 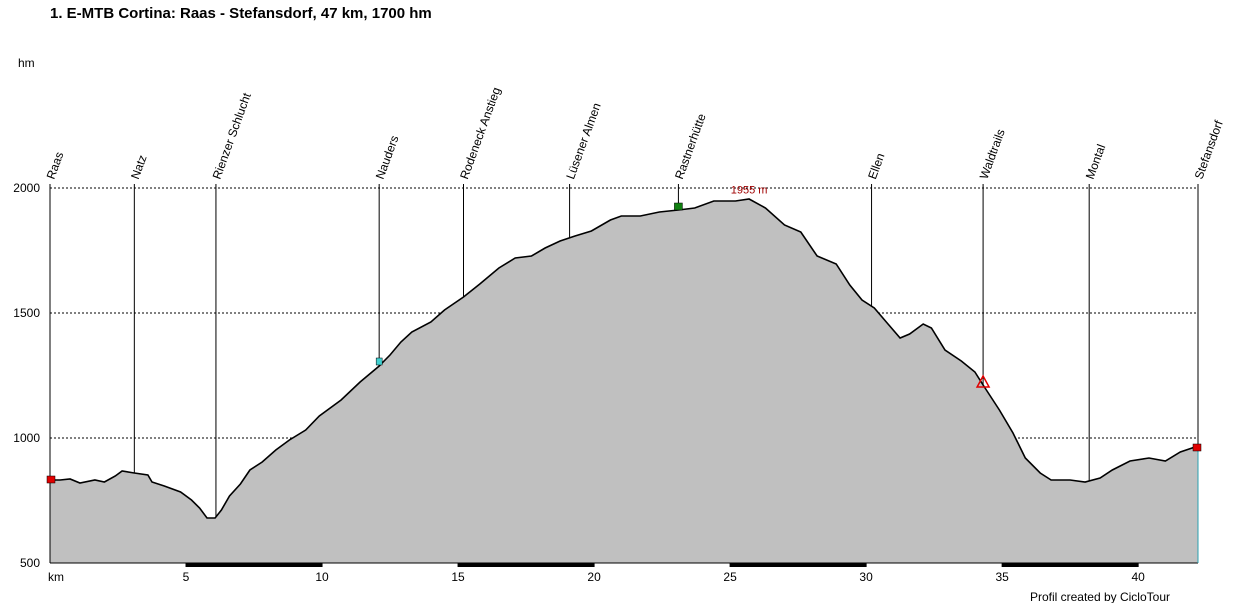 I want to click on x-tick-label: 35, so click(x=1002, y=577).